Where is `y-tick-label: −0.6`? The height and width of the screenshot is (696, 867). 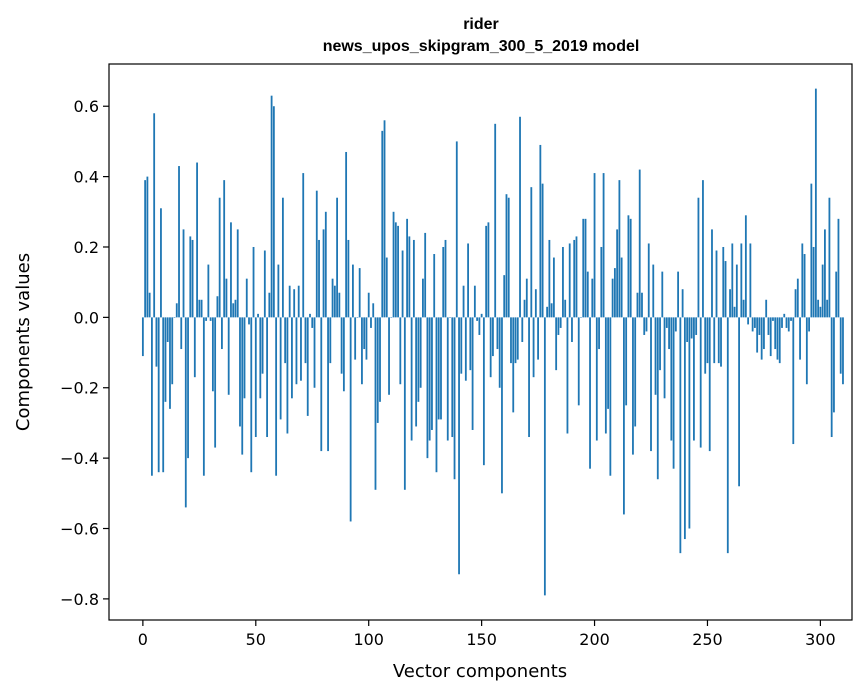
y-tick-label: −0.6 is located at coordinates (79, 529).